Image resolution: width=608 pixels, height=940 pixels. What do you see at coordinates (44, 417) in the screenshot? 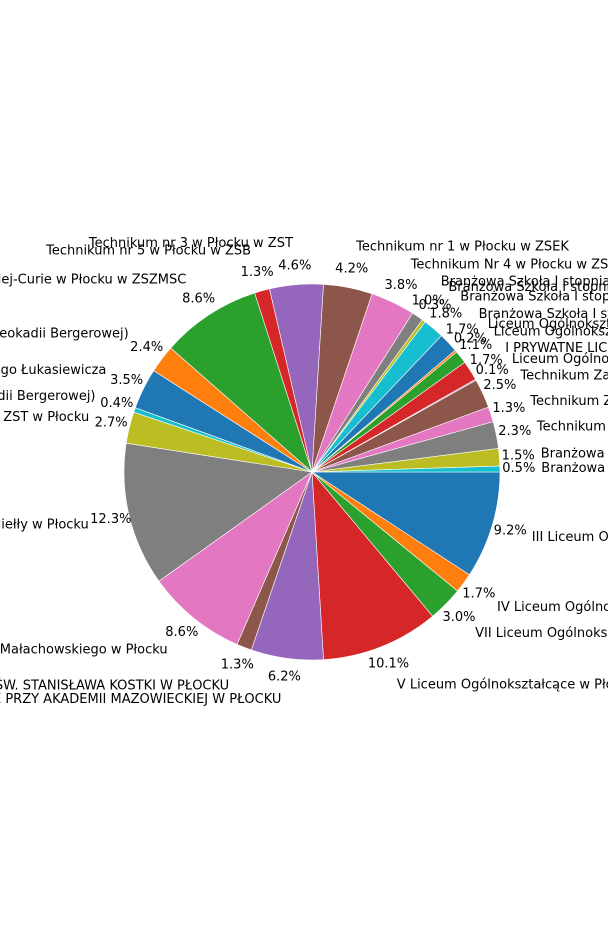
I see `slice-name-label: Liceum Ogólnokształcące w ZST w Płocku` at bounding box center [44, 417].